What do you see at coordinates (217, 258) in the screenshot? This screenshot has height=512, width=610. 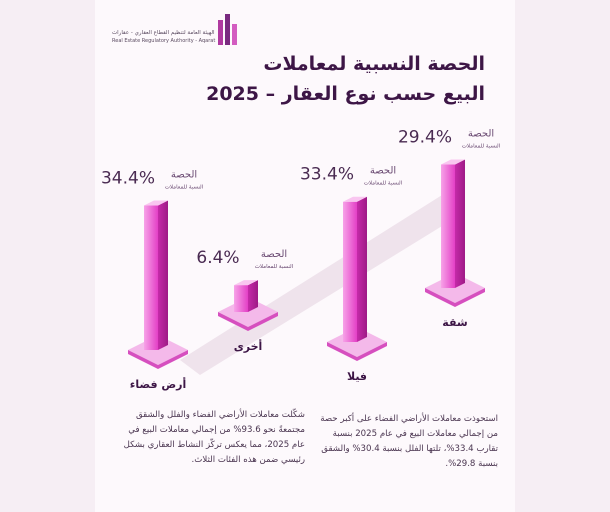 I see `value-label: 6.4%` at bounding box center [217, 258].